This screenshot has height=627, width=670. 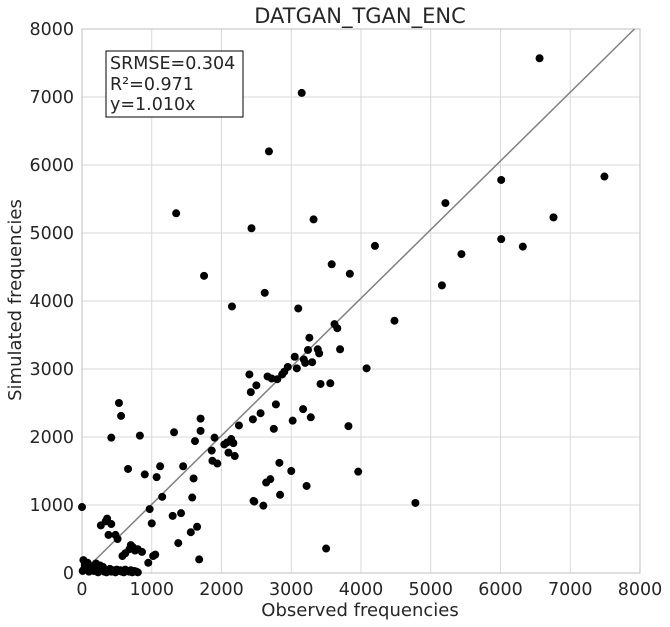 I want to click on y-tick-label: 6000, so click(x=51, y=166).